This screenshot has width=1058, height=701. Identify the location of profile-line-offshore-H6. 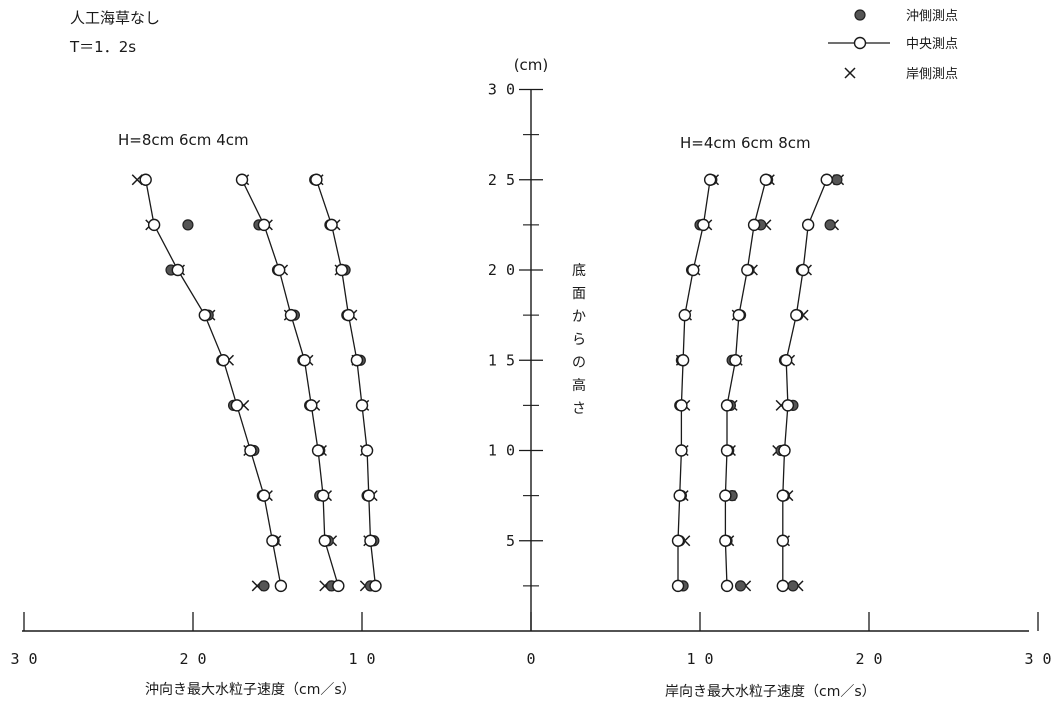
(290, 383).